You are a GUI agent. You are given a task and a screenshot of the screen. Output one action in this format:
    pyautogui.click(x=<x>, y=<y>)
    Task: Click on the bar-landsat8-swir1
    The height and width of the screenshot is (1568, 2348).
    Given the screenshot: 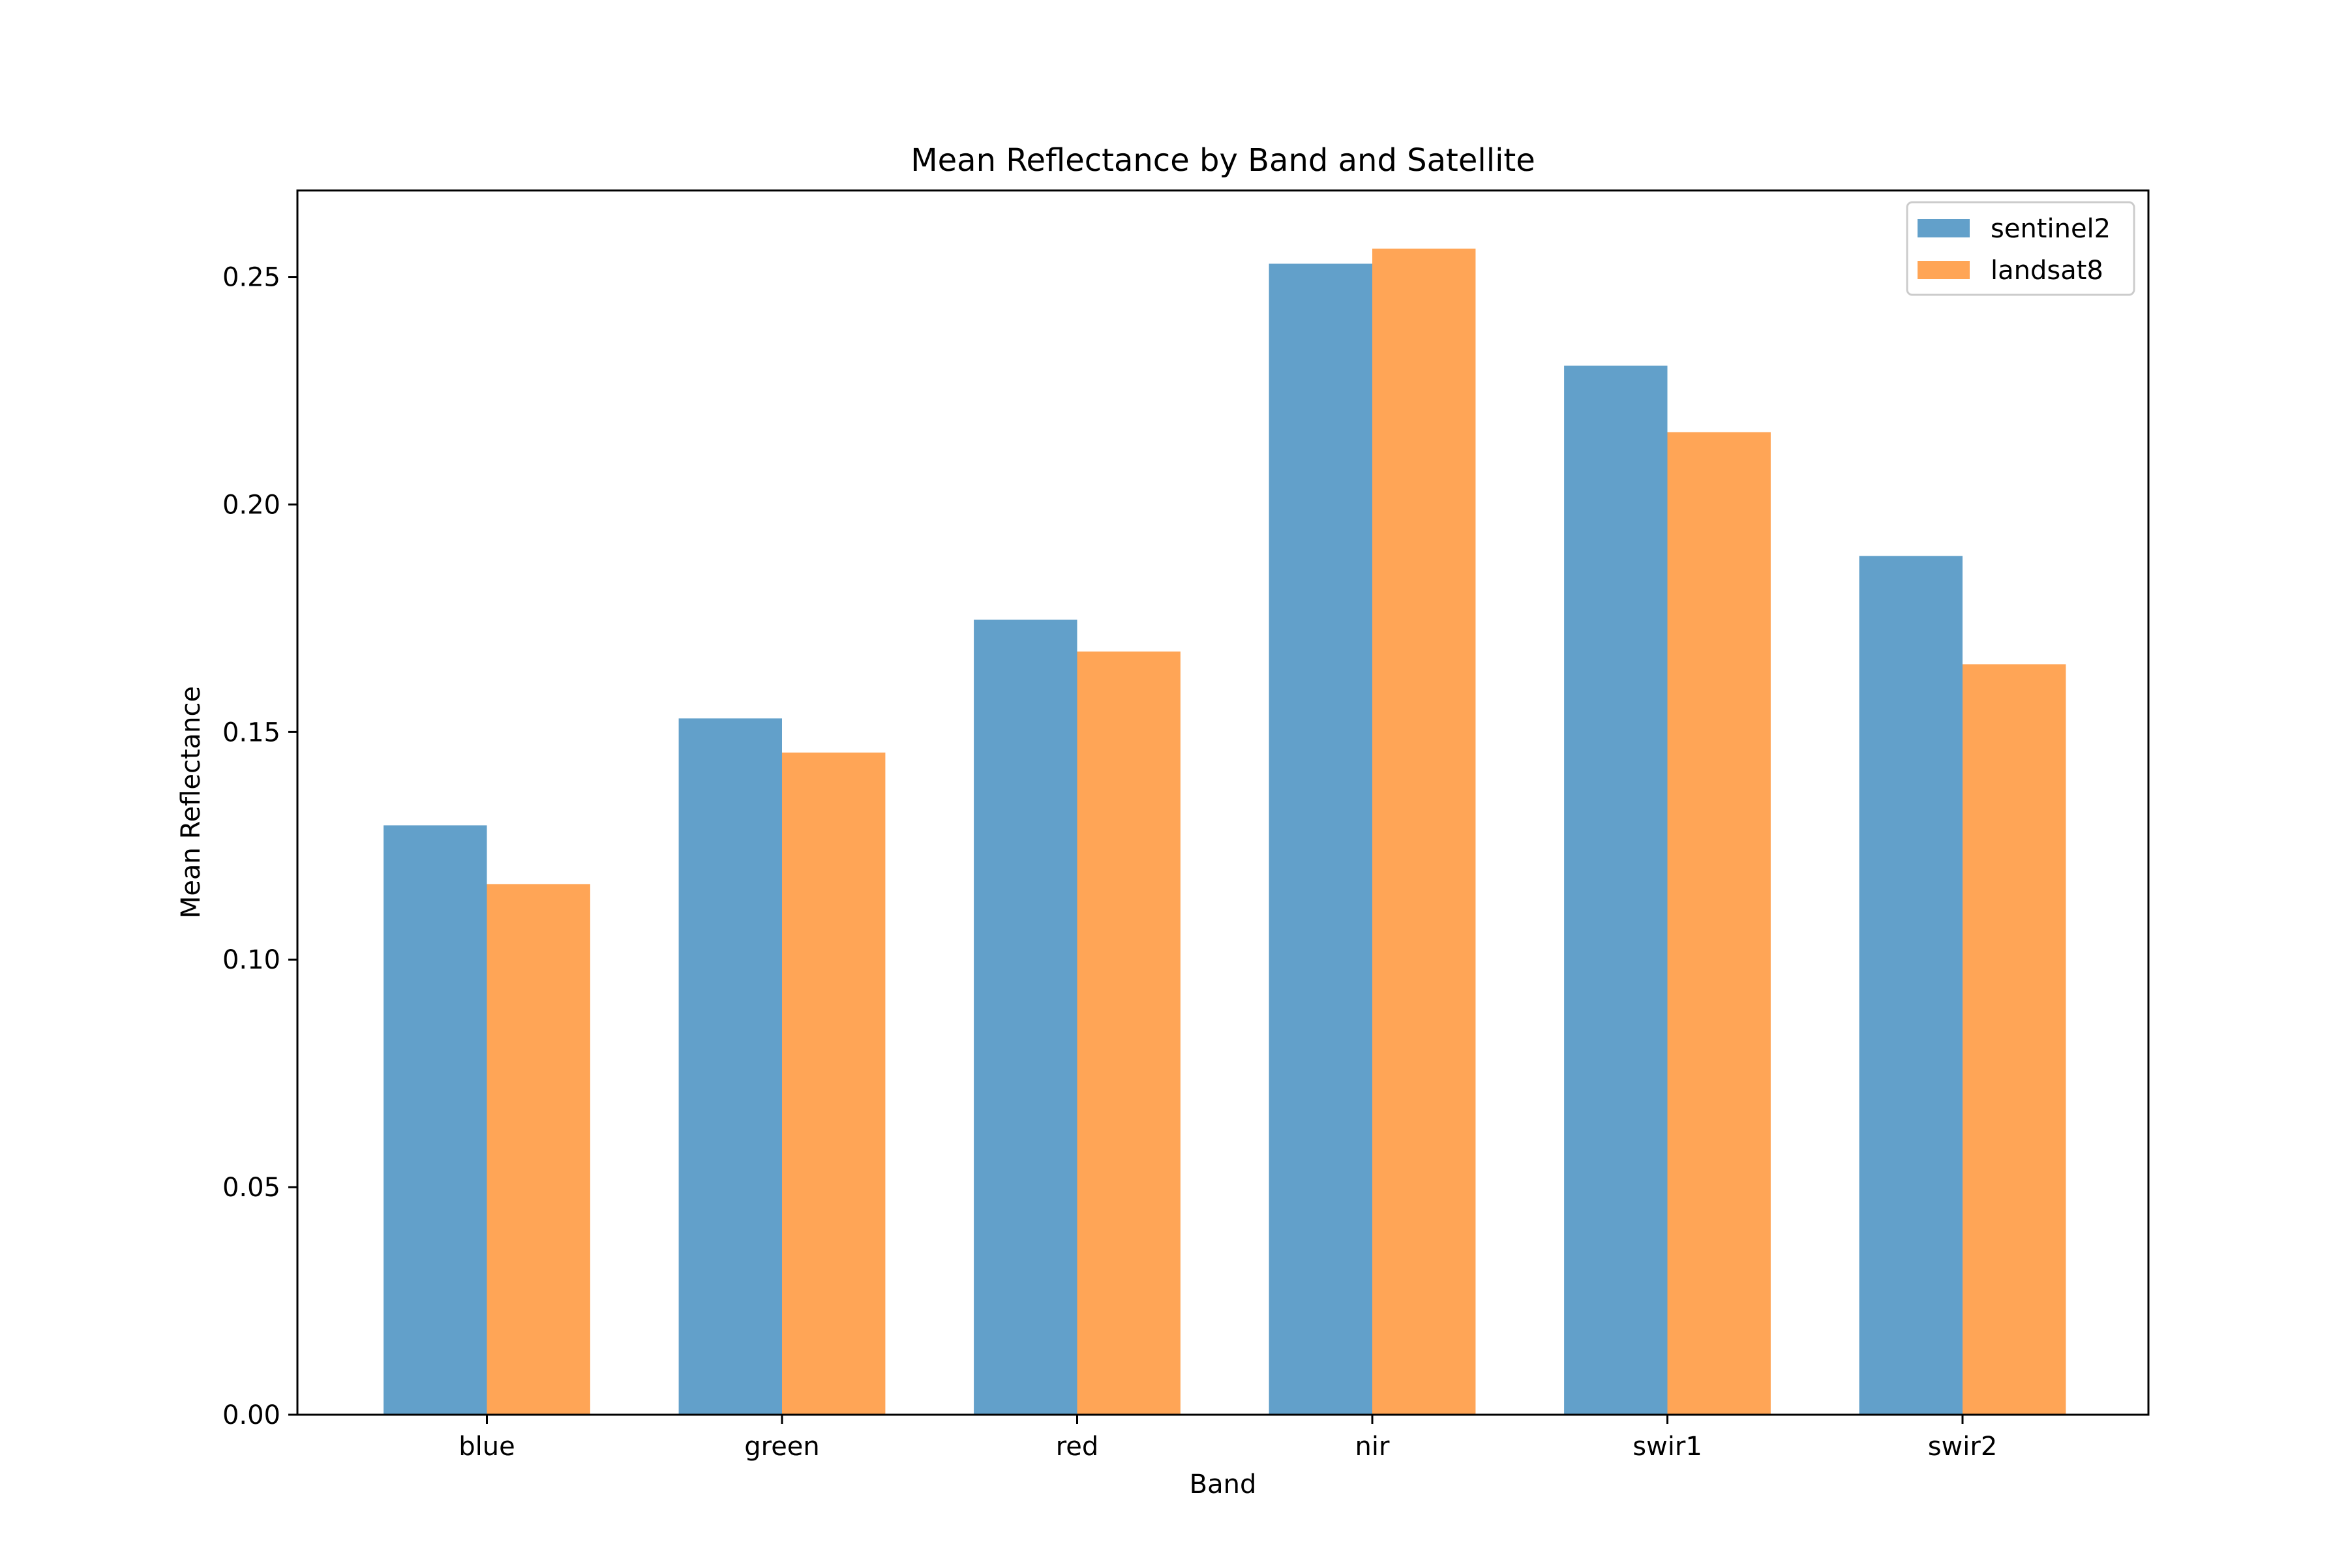 What is the action you would take?
    pyautogui.click(x=1719, y=923)
    